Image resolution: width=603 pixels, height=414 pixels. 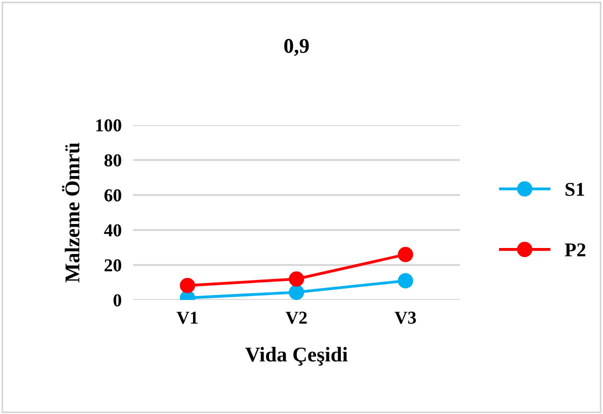 What do you see at coordinates (296, 47) in the screenshot?
I see `chart-title: 0,9` at bounding box center [296, 47].